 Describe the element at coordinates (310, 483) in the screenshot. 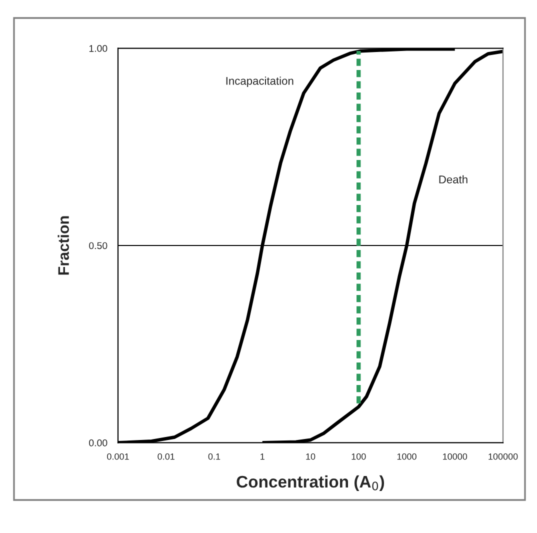

I see `x-axis-title: Concentration (A$_{0}$)` at that location.